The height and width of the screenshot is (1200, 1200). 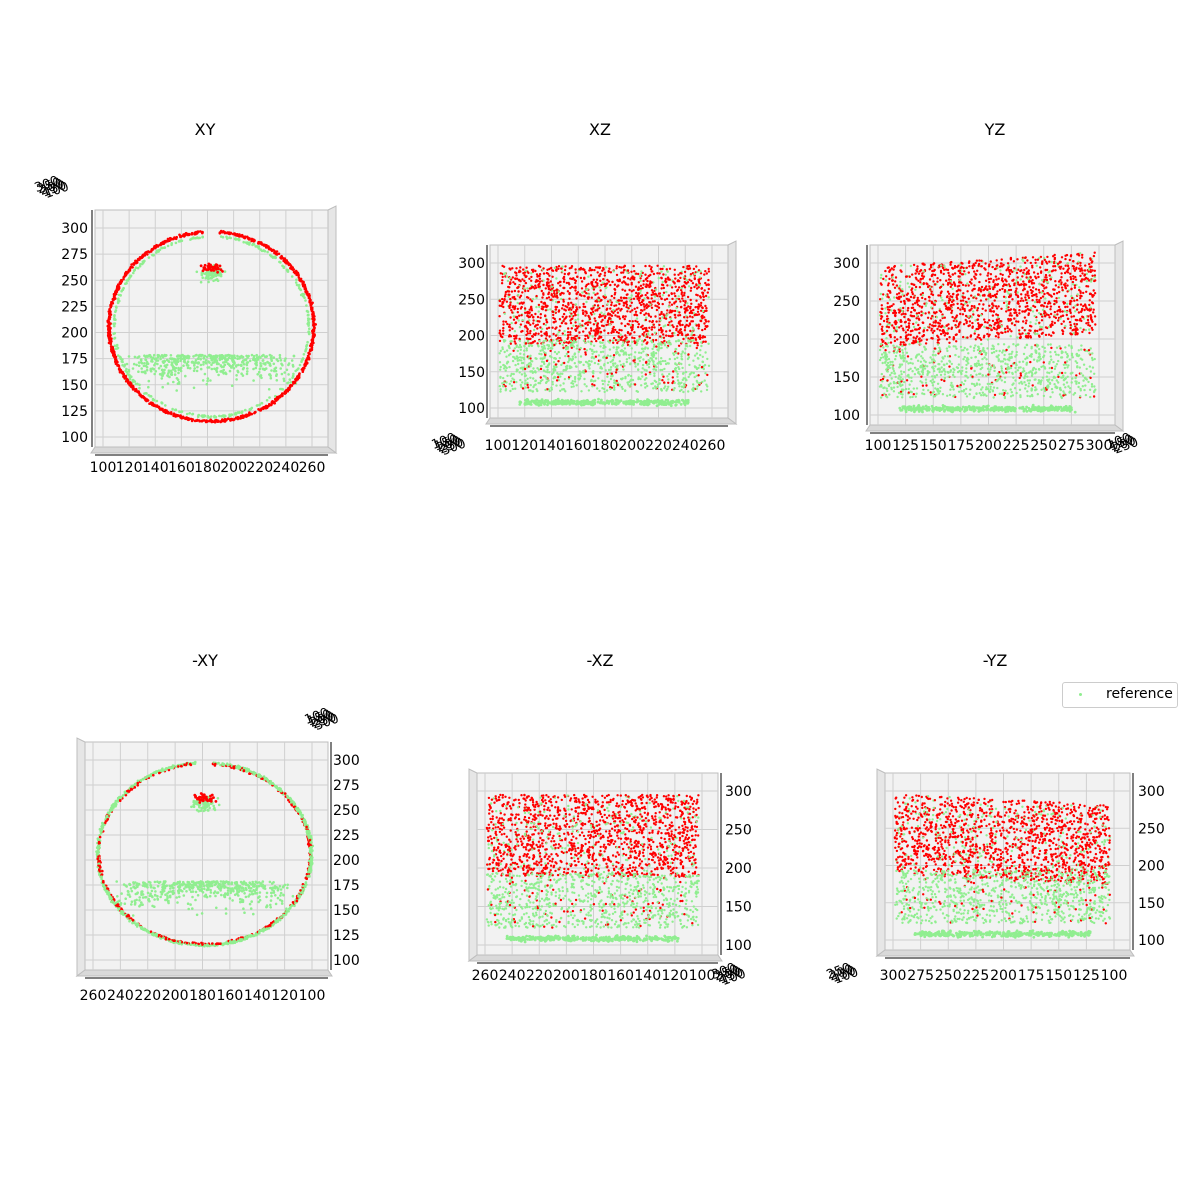 I want to click on scatter-points, so click(x=212, y=326).